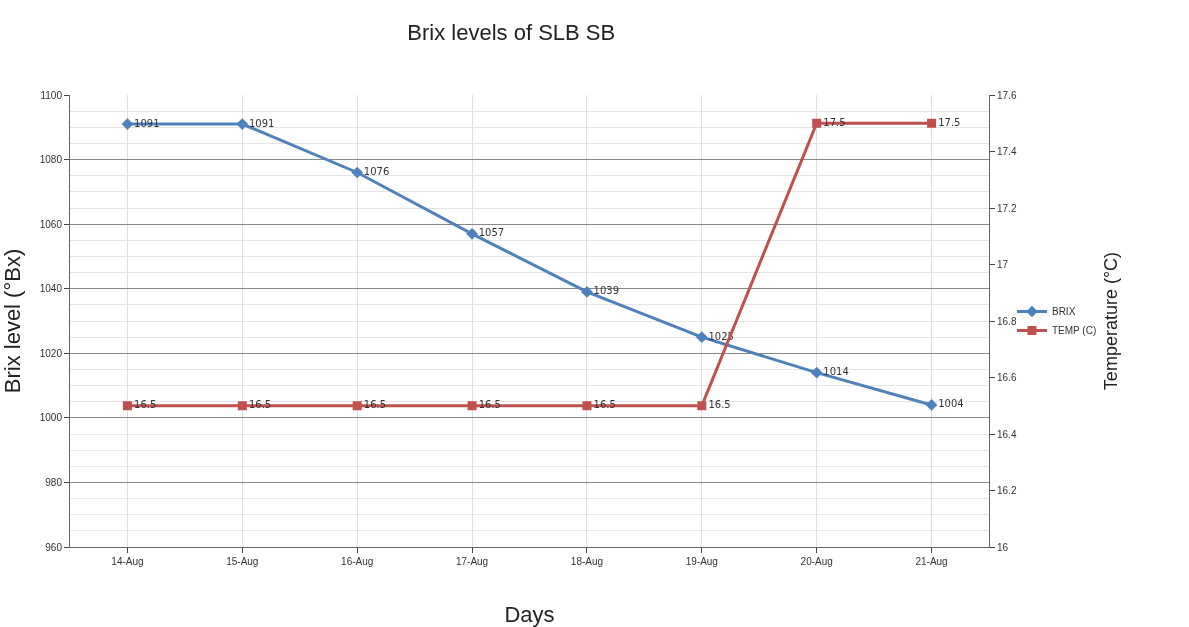 The height and width of the screenshot is (627, 1189). Describe the element at coordinates (472, 561) in the screenshot. I see `x-tick-label: 17-Aug` at that location.